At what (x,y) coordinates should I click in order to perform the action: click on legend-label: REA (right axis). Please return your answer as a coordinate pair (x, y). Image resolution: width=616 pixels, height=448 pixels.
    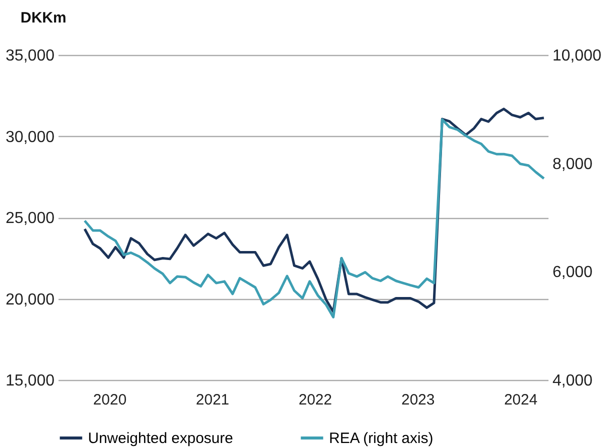
    Looking at the image, I should click on (381, 438).